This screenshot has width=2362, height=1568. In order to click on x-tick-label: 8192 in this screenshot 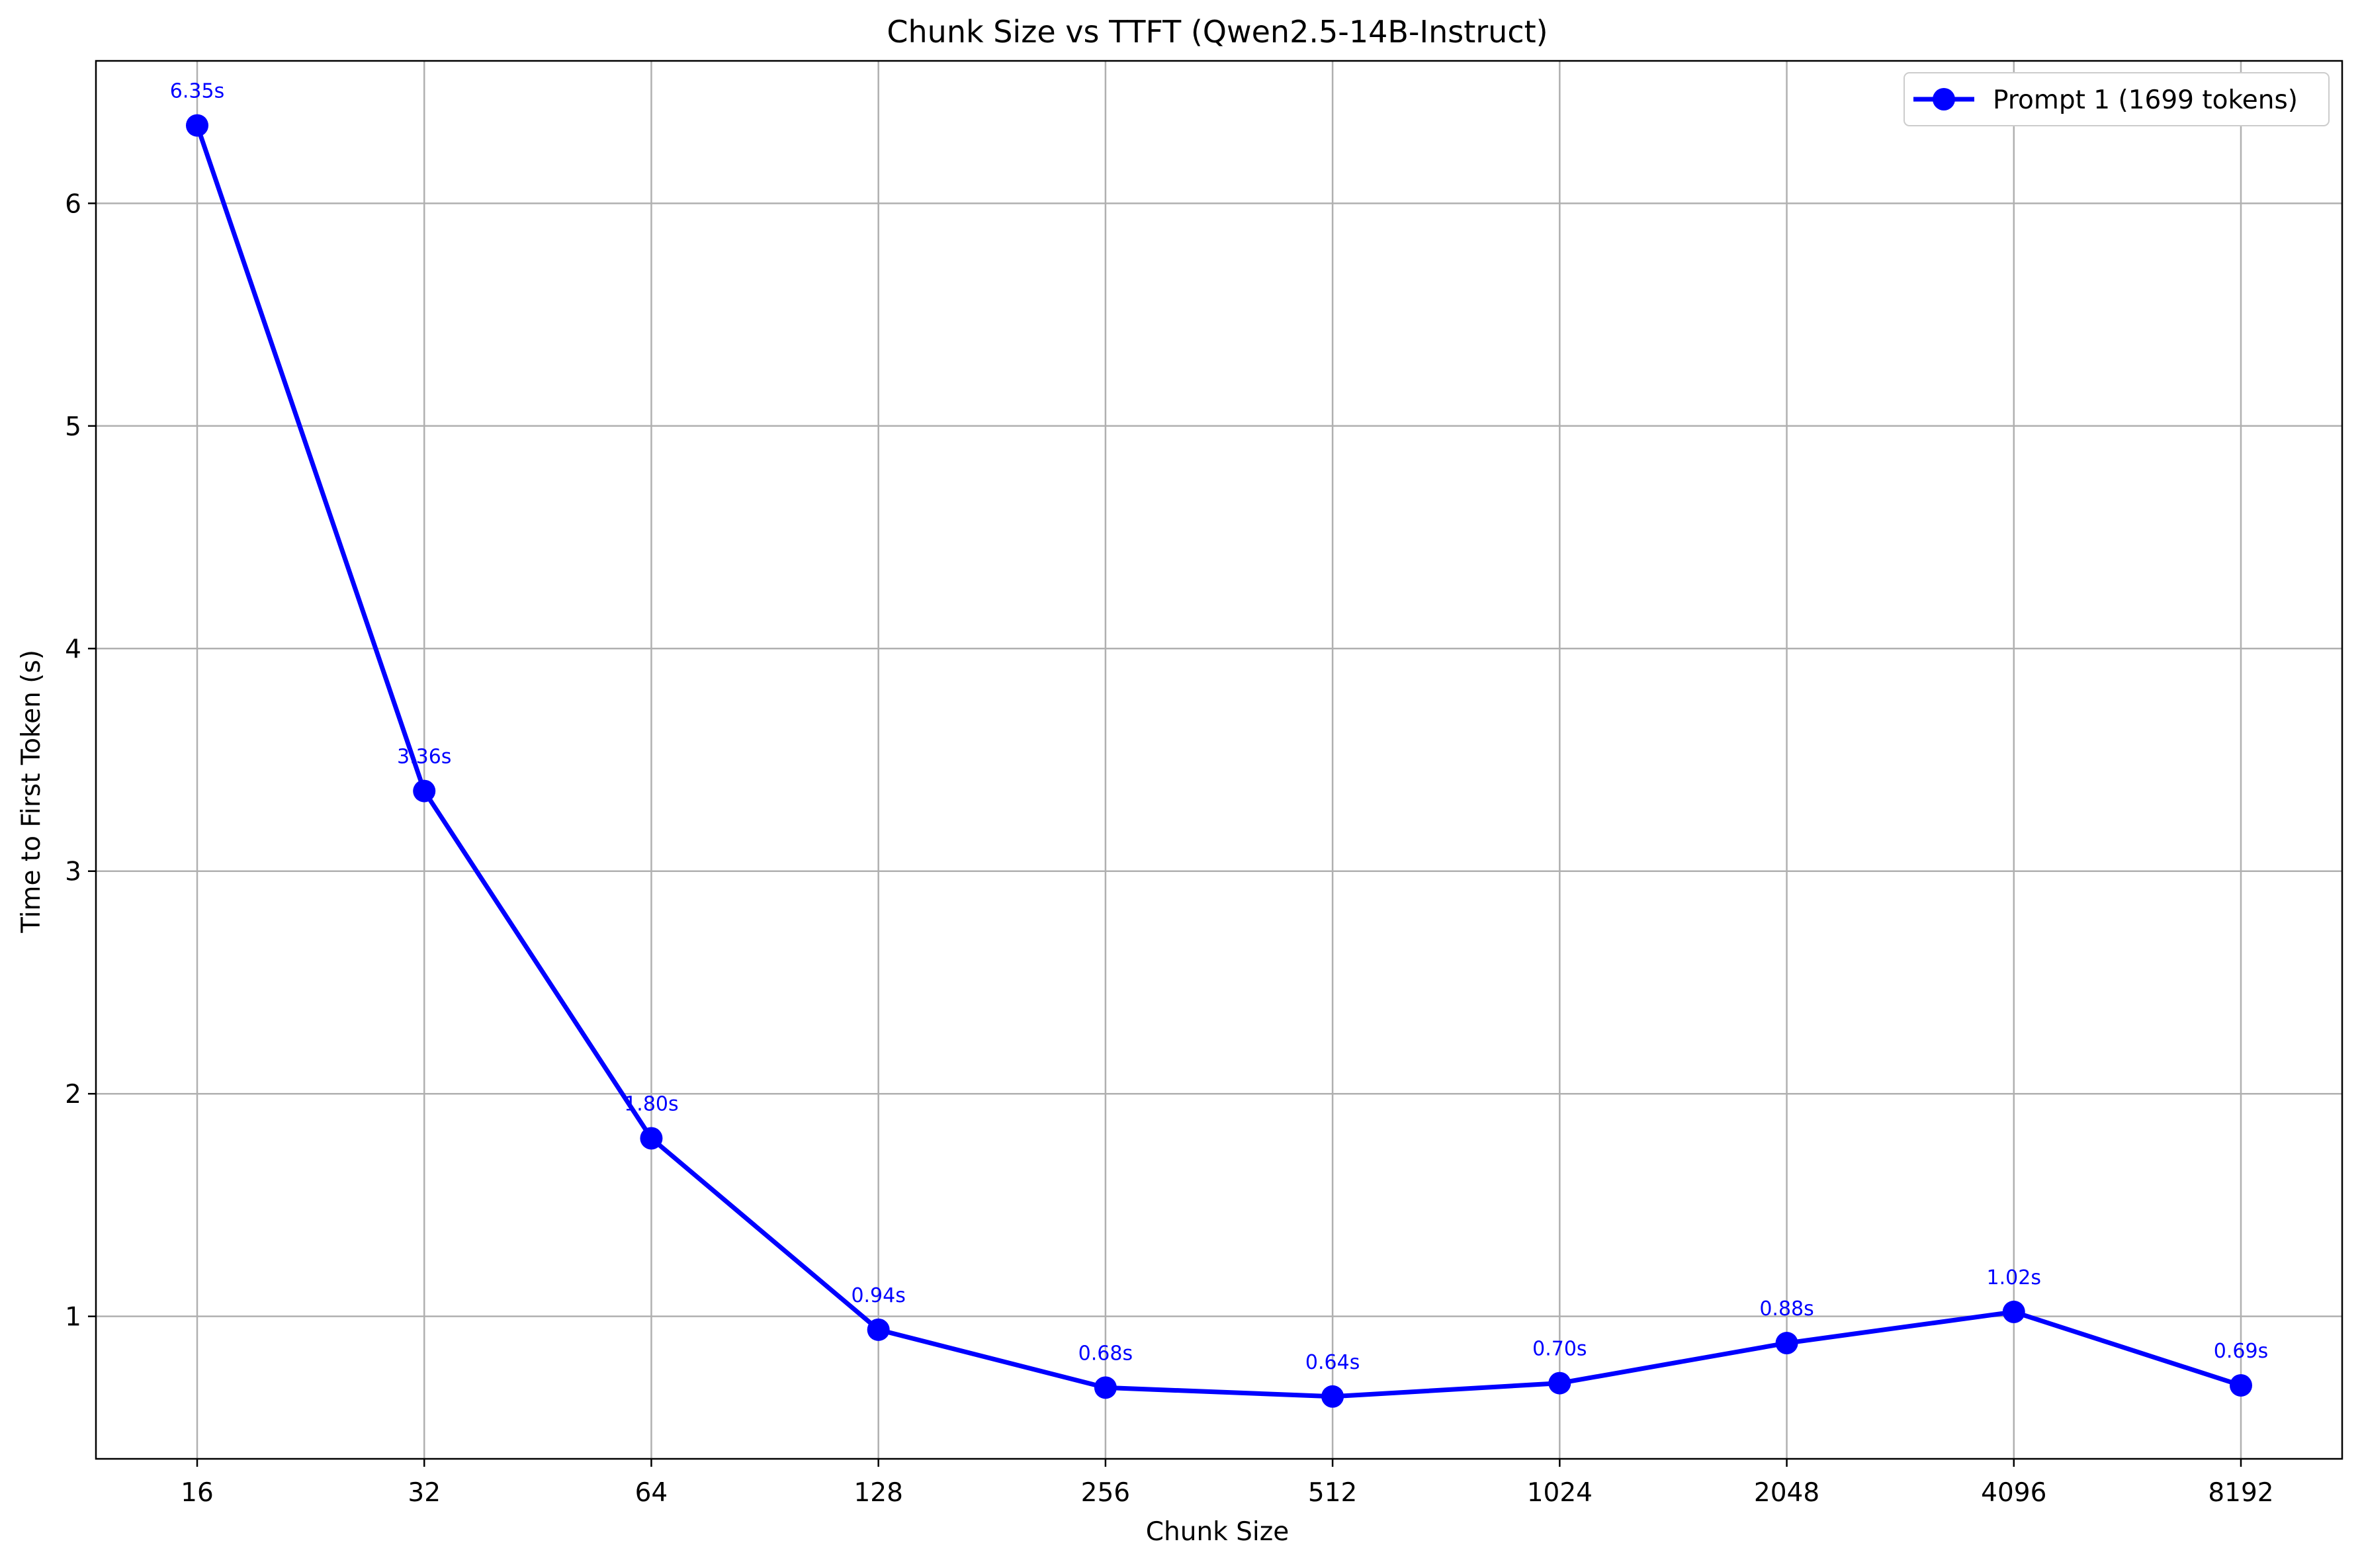, I will do `click(2240, 1493)`.